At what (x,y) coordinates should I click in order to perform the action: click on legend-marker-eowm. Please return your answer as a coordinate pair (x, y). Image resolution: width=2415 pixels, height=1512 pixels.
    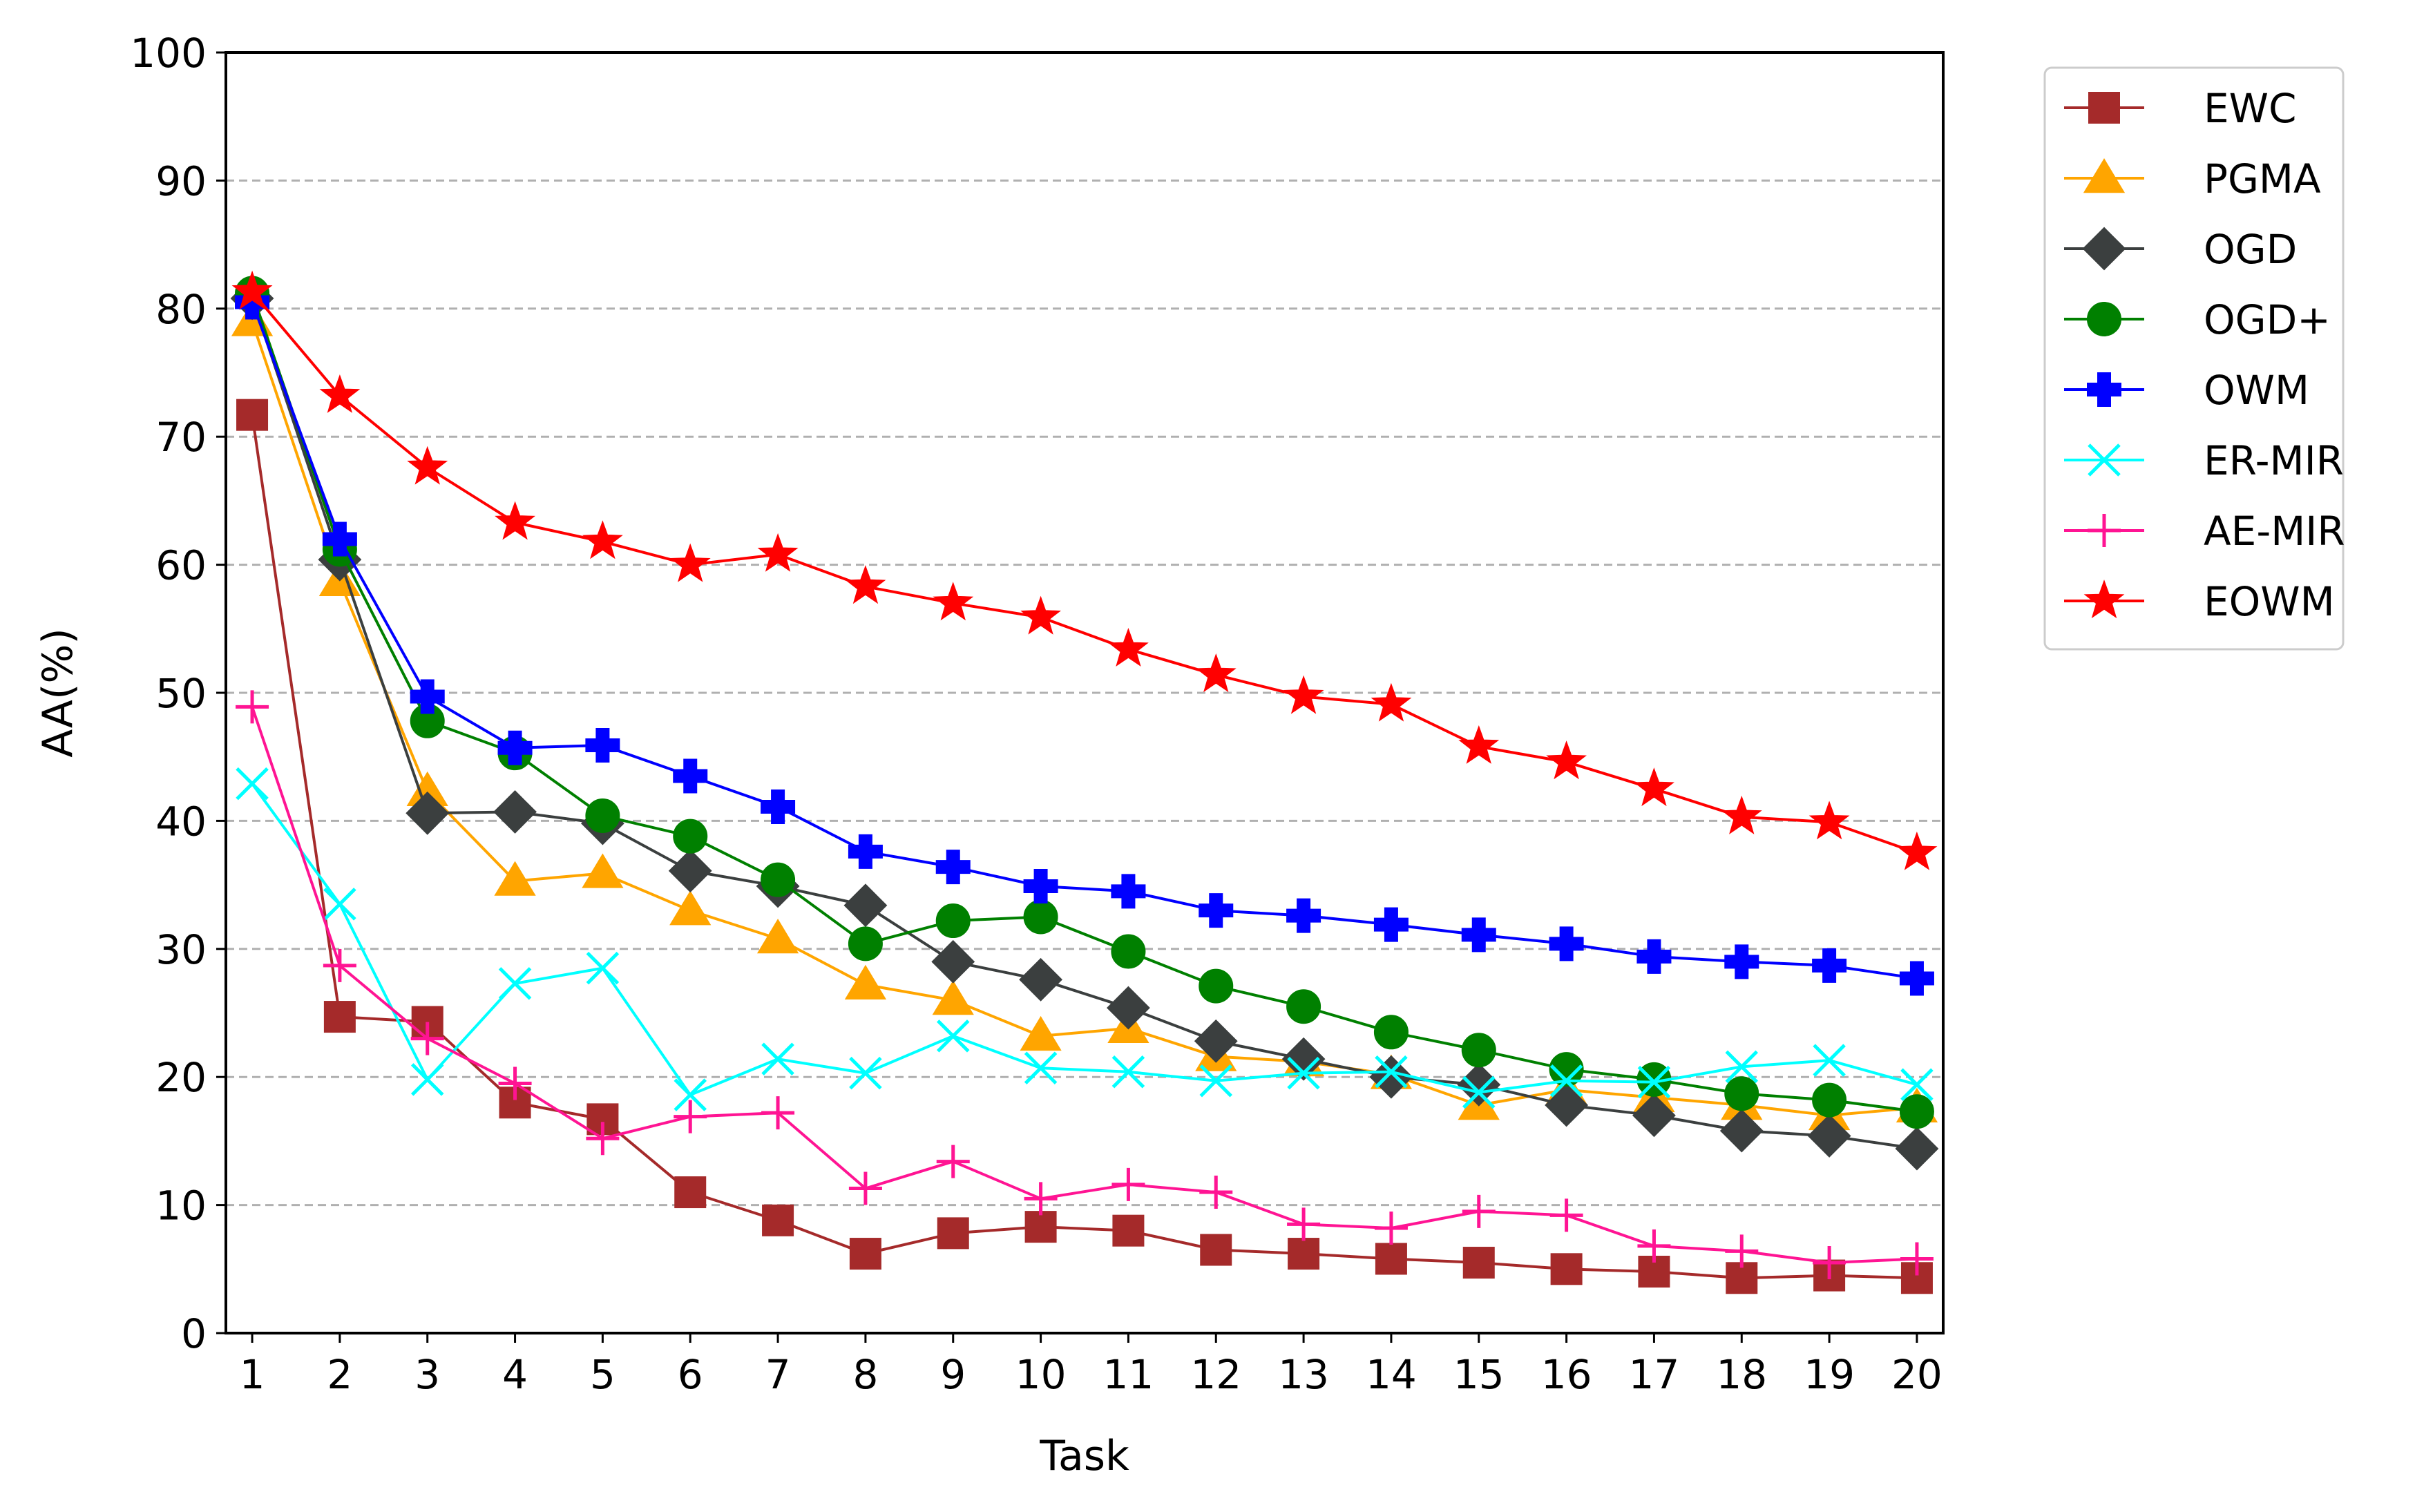
    Looking at the image, I should click on (2104, 599).